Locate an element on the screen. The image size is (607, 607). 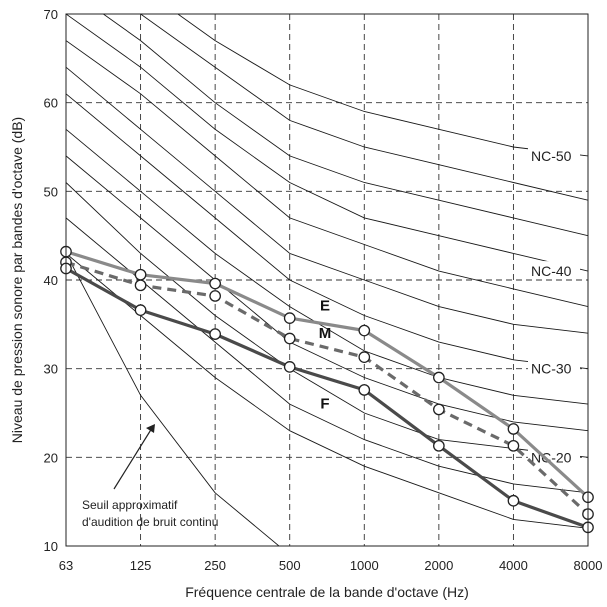
y-tick-label: 30 is located at coordinates (51, 369).